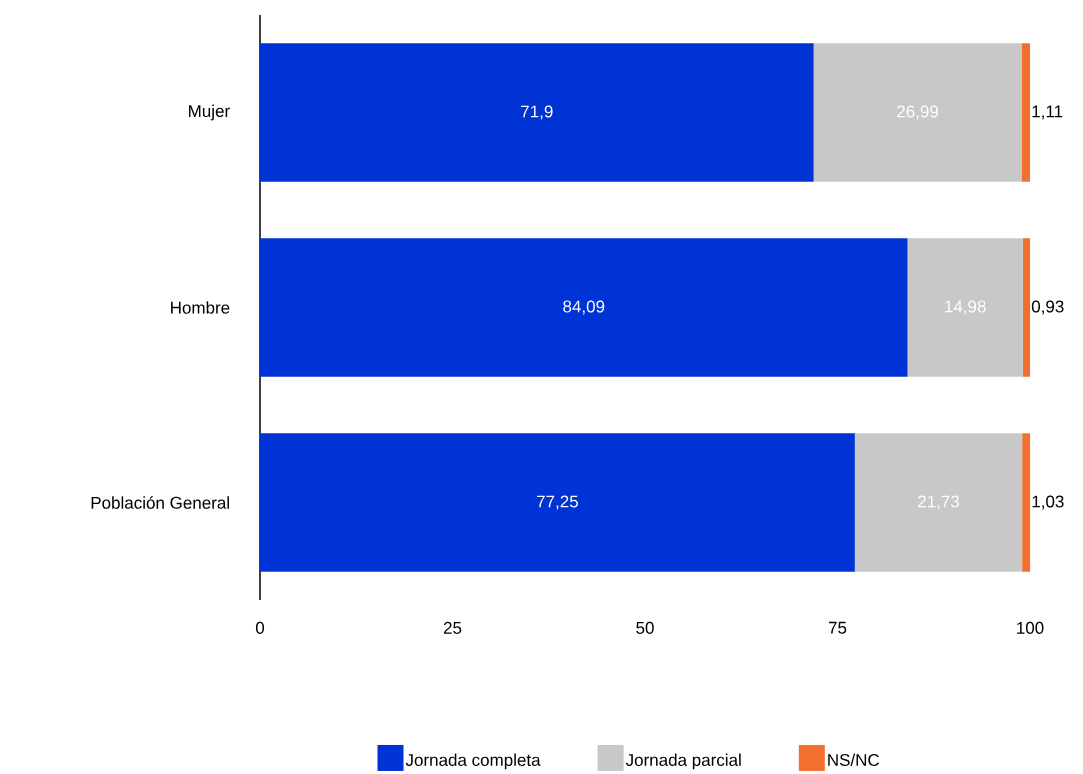 The image size is (1083, 774). Describe the element at coordinates (452, 627) in the screenshot. I see `x-tick-label: 25` at that location.